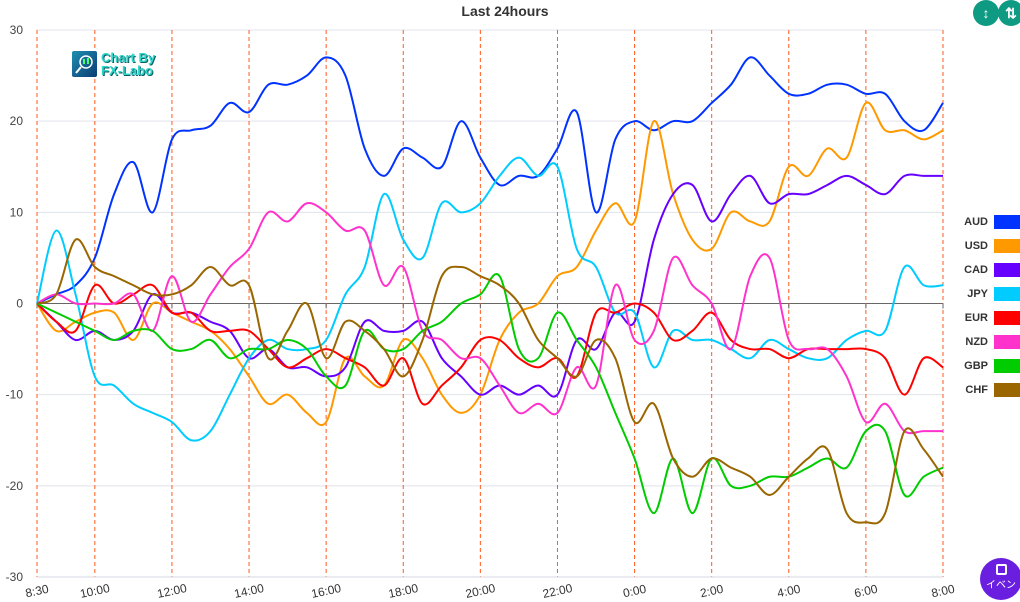  What do you see at coordinates (976, 246) in the screenshot?
I see `legend-label: USD` at bounding box center [976, 246].